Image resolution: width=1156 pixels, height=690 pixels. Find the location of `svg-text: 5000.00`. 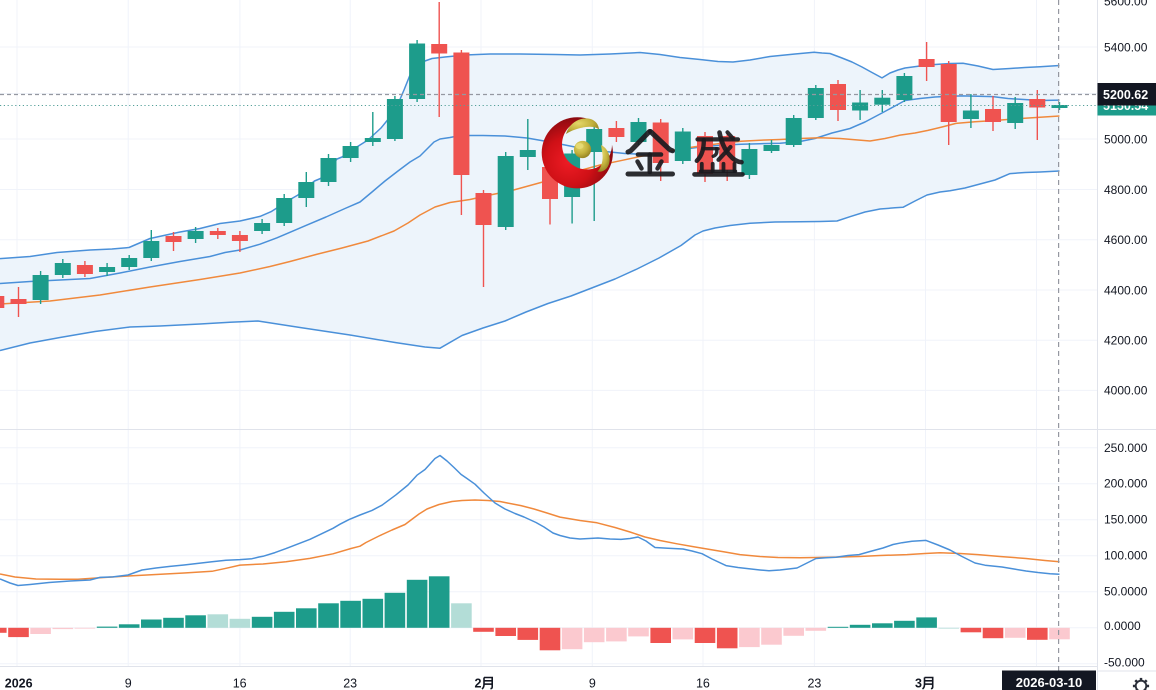

svg-text: 5000.00 is located at coordinates (1126, 139).